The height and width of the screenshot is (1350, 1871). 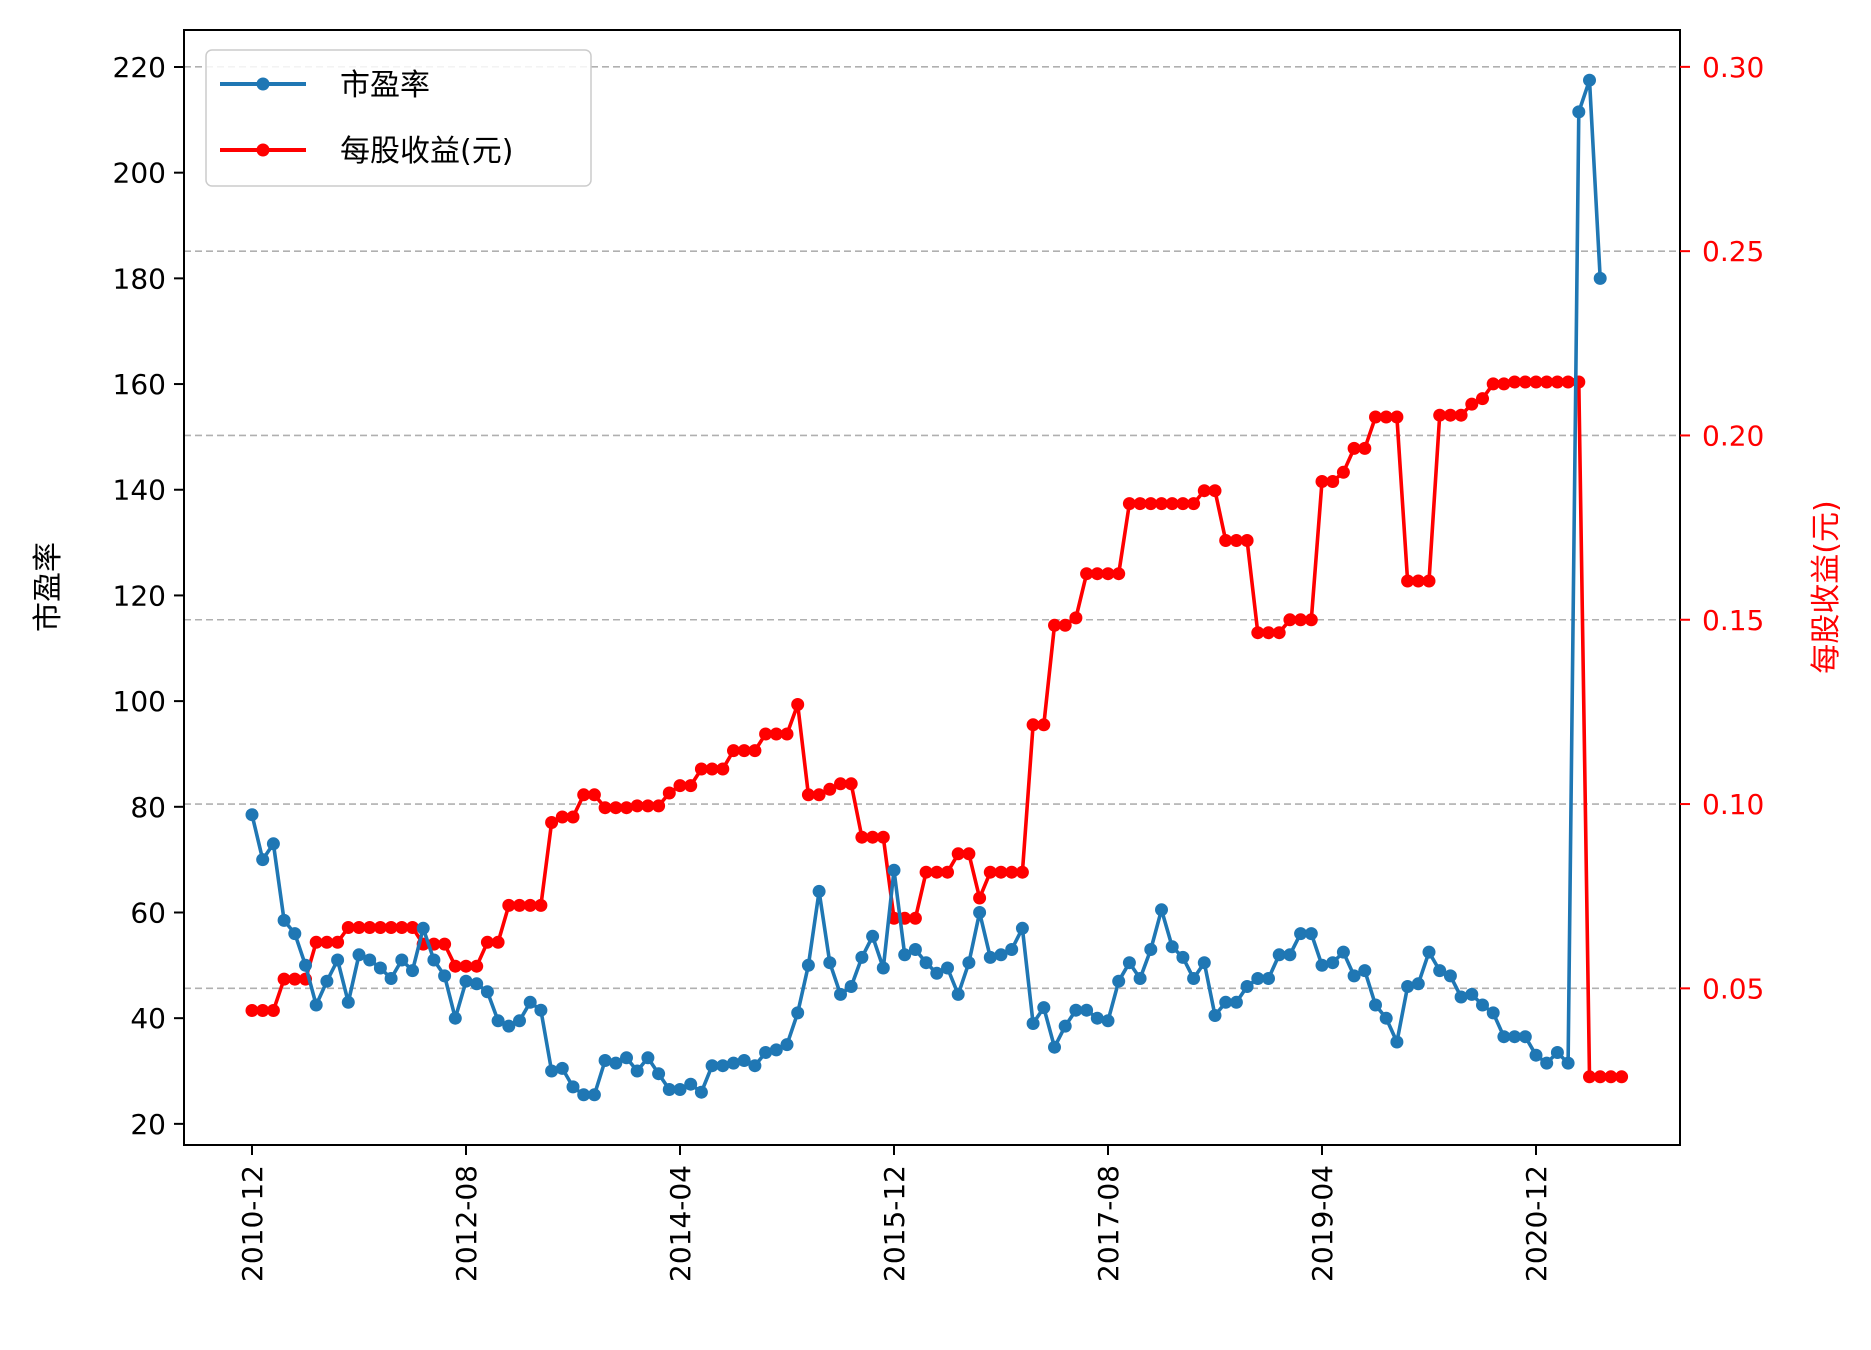 I want to click on left-tick-label: 140, so click(x=139, y=490).